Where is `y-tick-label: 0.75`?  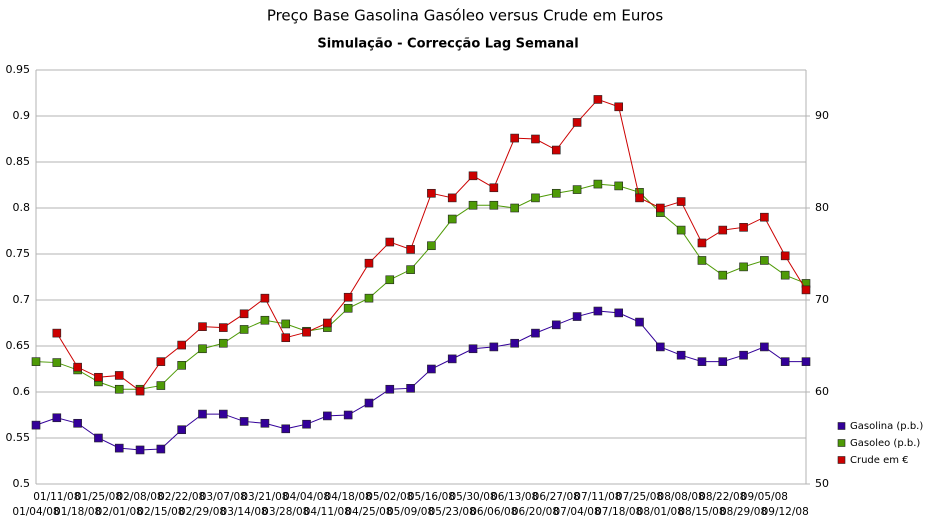
y-tick-label: 0.75 is located at coordinates (18, 253).